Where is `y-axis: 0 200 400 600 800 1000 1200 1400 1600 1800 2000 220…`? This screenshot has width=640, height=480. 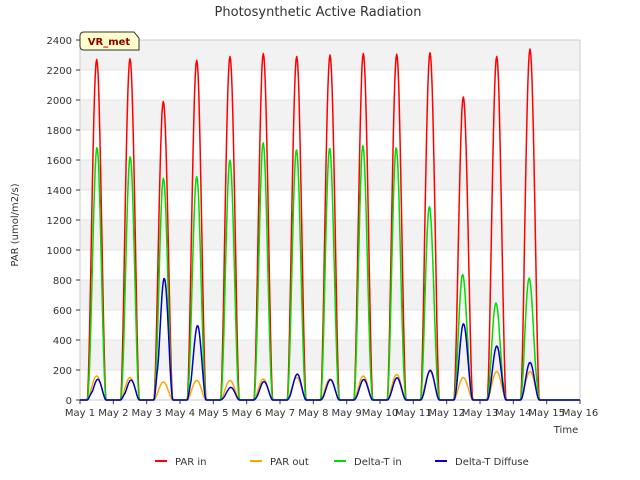 y-axis: 0 200 400 600 800 1000 1200 1400 1600 1800 2000 220… is located at coordinates (63, 221).